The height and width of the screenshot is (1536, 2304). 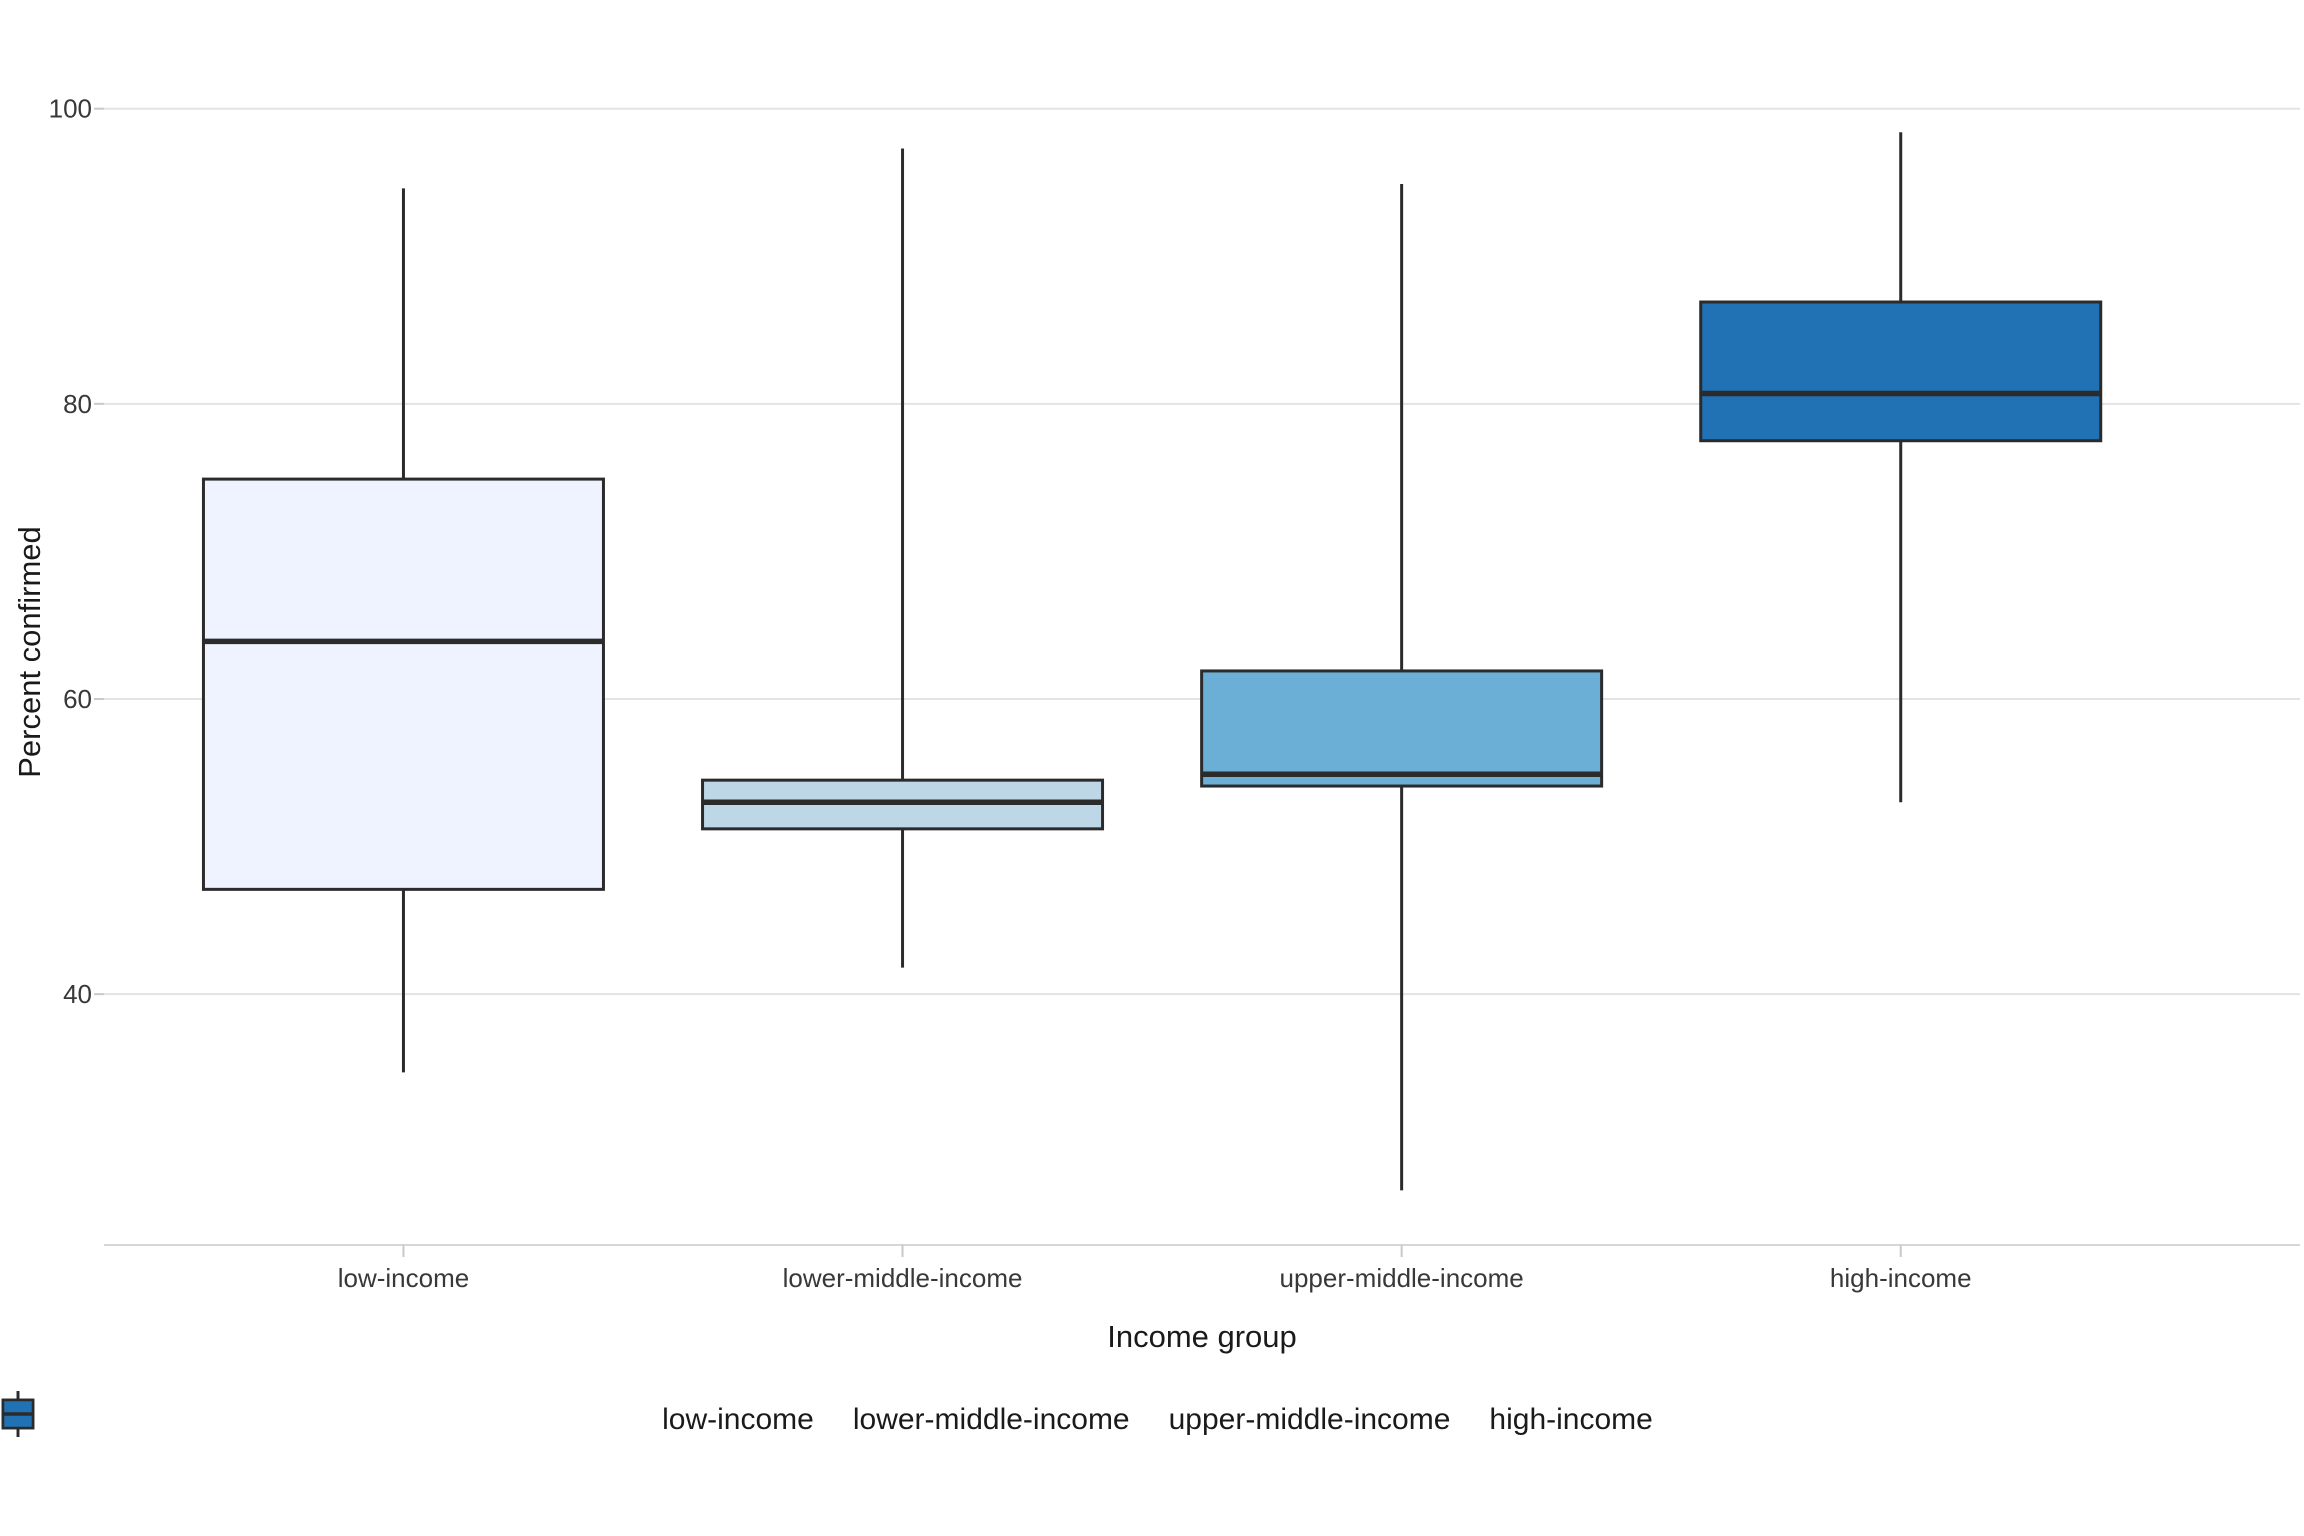 I want to click on legend-label: lower-middle-income, so click(x=991, y=1419).